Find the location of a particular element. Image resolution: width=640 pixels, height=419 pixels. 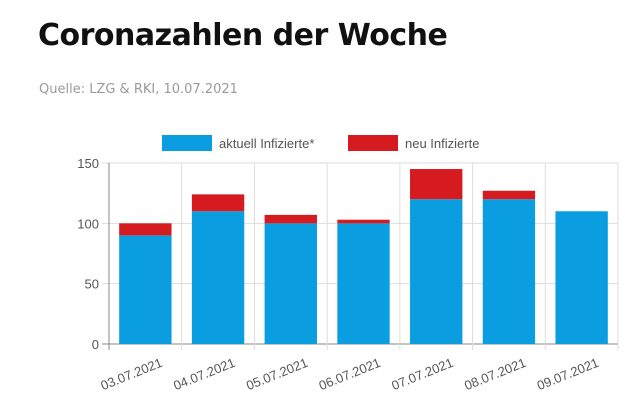

chart-legend: aktuell Infizierte* neu Infizierte is located at coordinates (320, 143).